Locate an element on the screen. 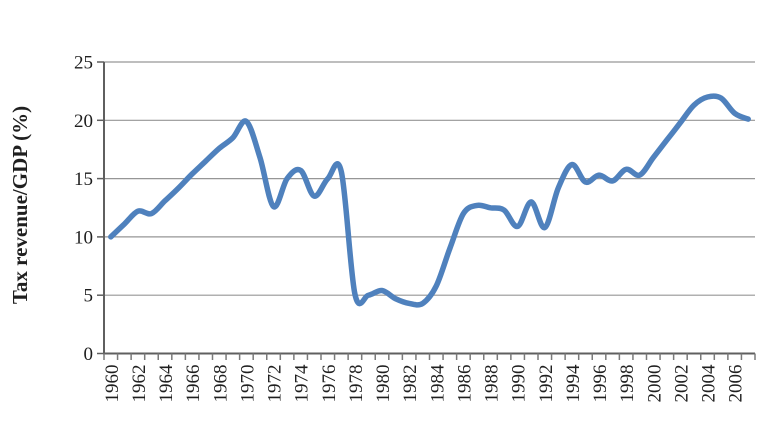 Image resolution: width=767 pixels, height=432 pixels. x-tick-label: 1982 is located at coordinates (410, 384).